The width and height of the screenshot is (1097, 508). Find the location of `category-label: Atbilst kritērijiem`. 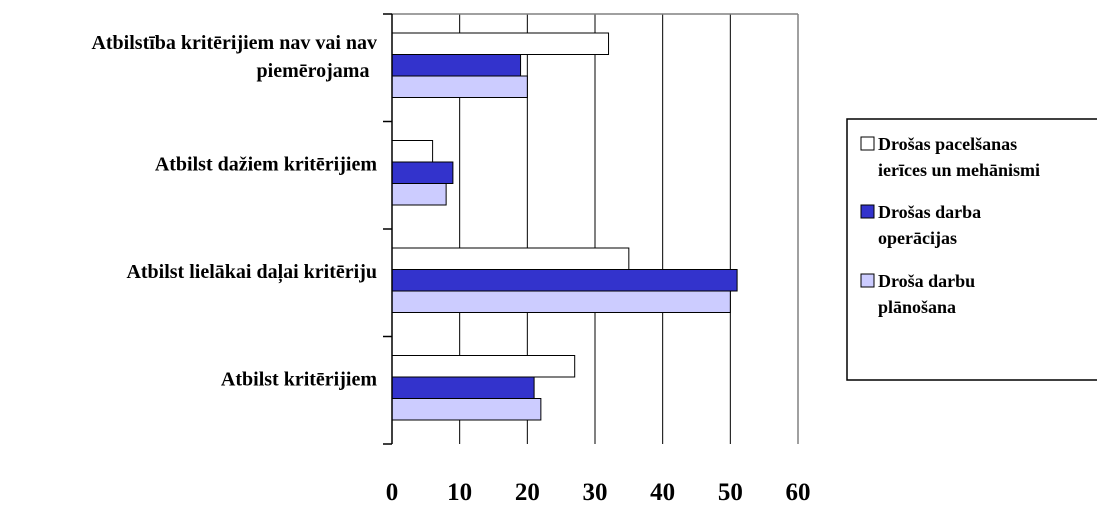

category-label: Atbilst kritērijiem is located at coordinates (299, 379).